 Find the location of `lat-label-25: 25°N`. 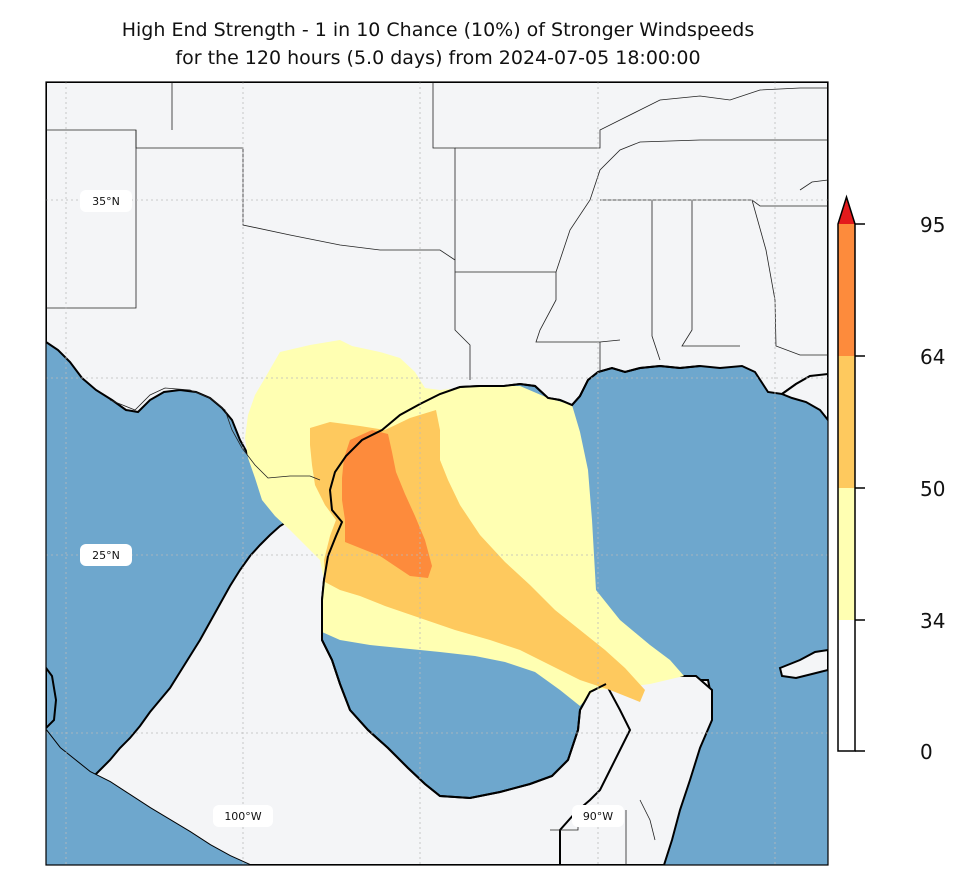

lat-label-25: 25°N is located at coordinates (106, 555).